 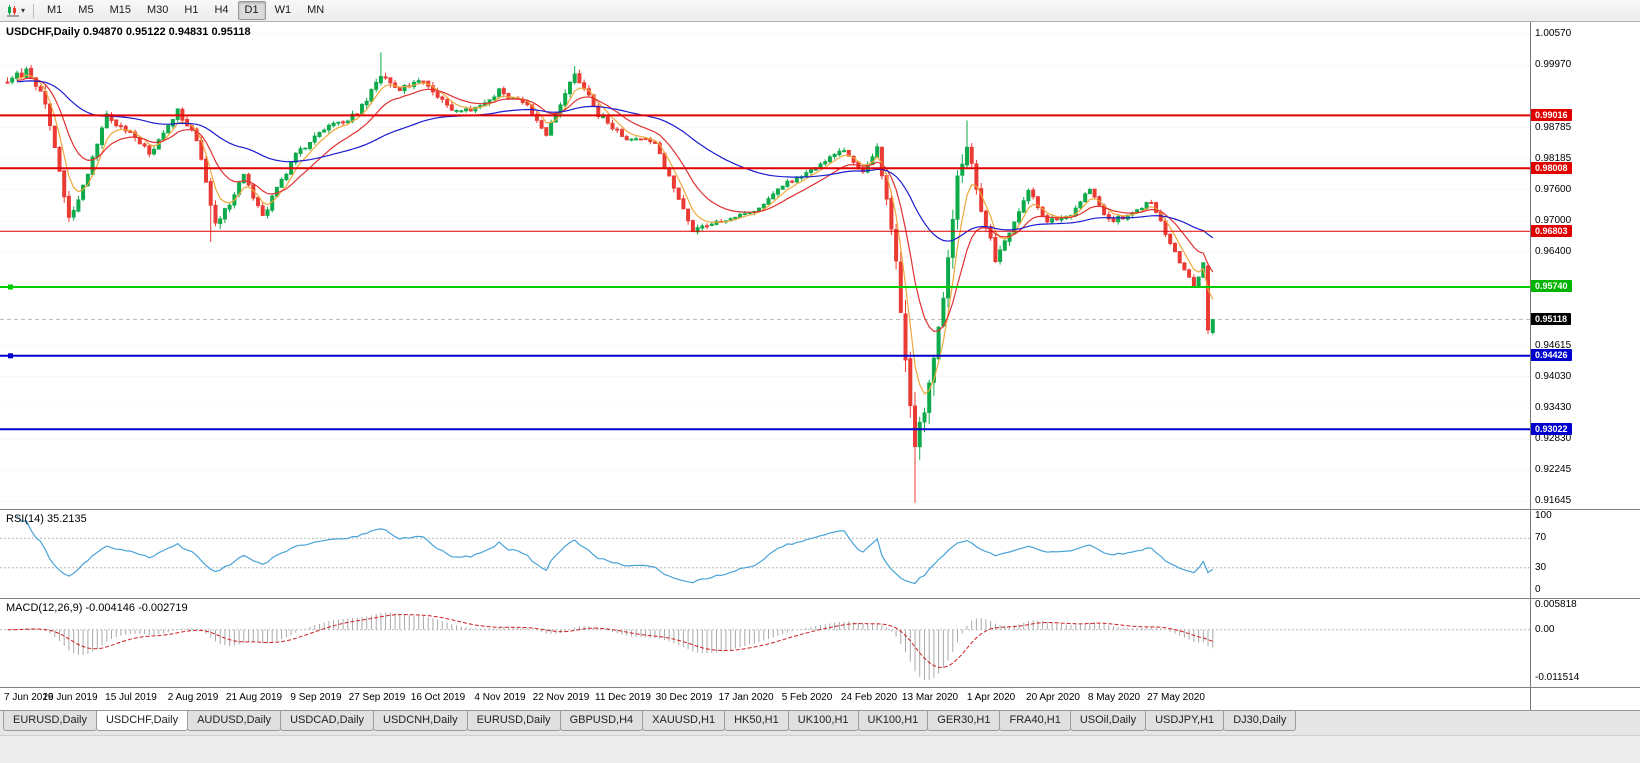 I want to click on chart-tab-ger30-h1: GER30,H1, so click(x=964, y=721).